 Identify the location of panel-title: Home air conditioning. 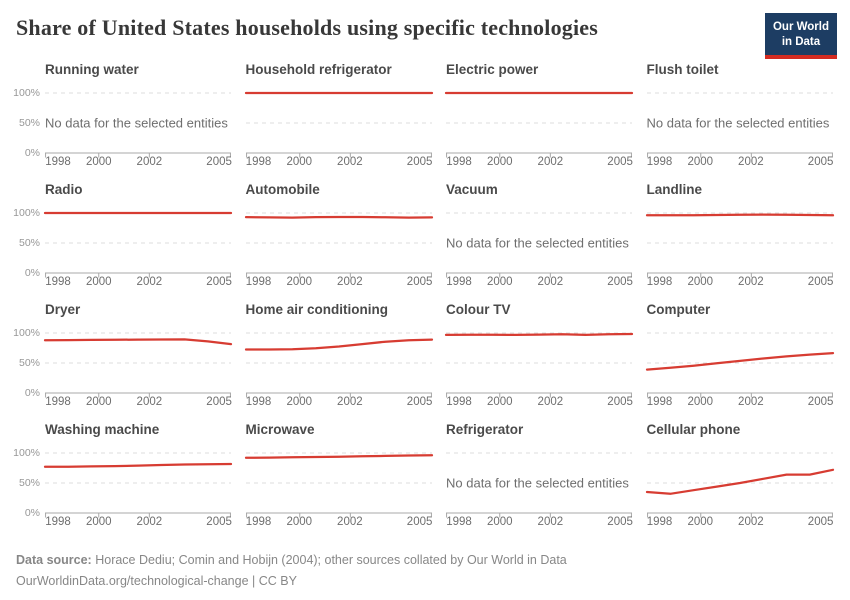
(317, 309).